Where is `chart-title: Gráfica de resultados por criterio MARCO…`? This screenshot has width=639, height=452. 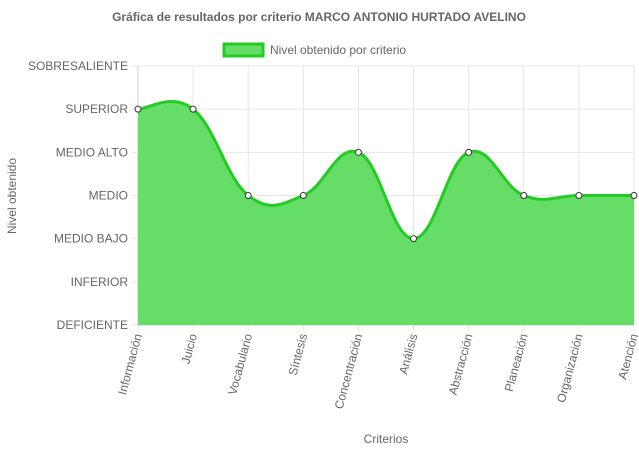 chart-title: Gráfica de resultados por criterio MARCO… is located at coordinates (319, 17).